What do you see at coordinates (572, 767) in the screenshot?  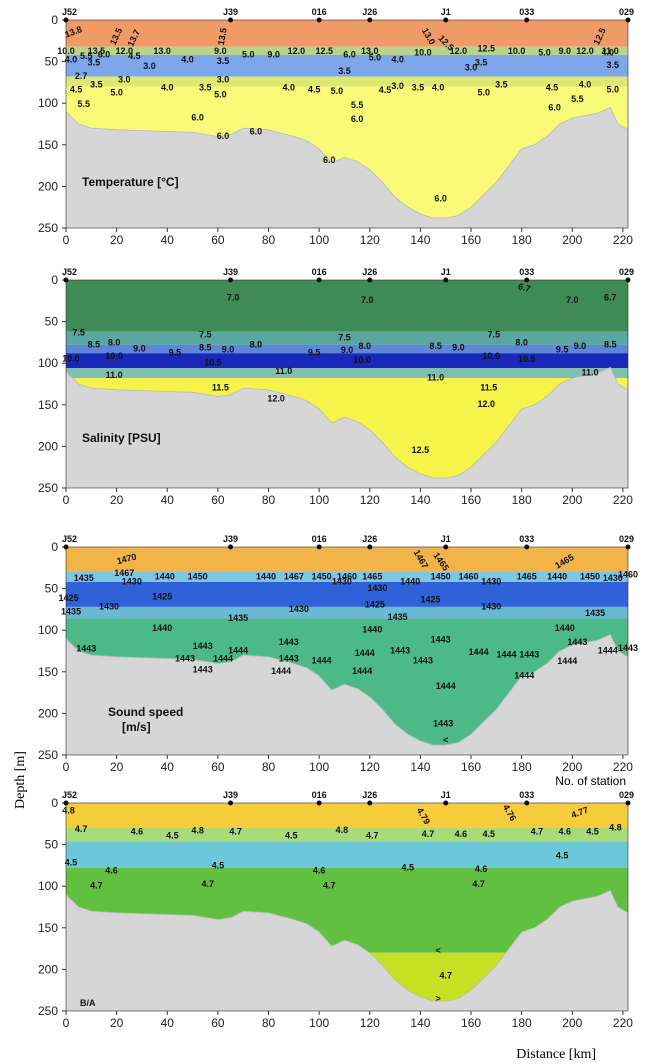 I see `x-tick-label: 200` at bounding box center [572, 767].